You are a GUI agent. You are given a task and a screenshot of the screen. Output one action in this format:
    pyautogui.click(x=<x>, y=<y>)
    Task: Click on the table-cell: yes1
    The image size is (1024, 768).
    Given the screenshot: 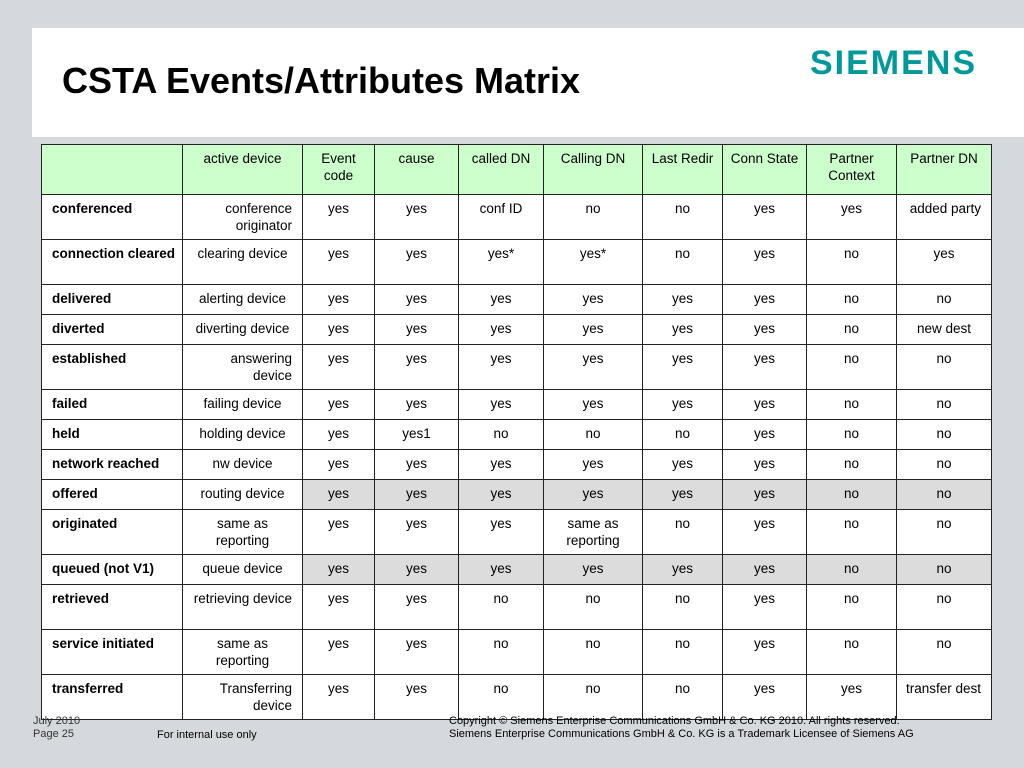 What is the action you would take?
    pyautogui.click(x=416, y=434)
    